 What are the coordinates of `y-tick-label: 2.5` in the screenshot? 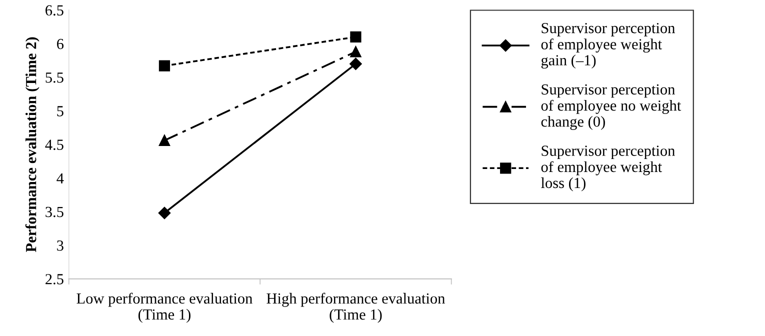 It's located at (55, 279).